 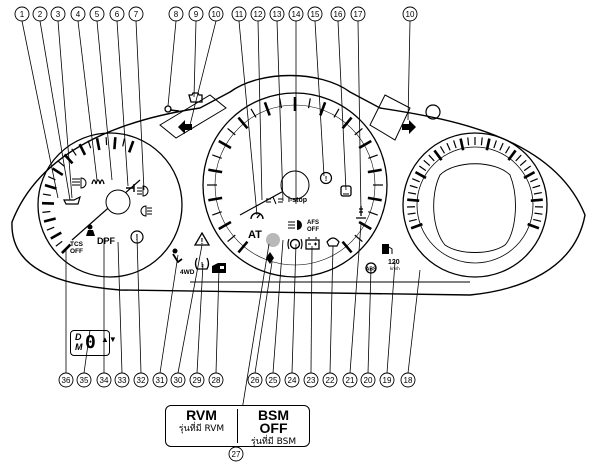 I want to click on left-gauge-needle, so click(x=106, y=210).